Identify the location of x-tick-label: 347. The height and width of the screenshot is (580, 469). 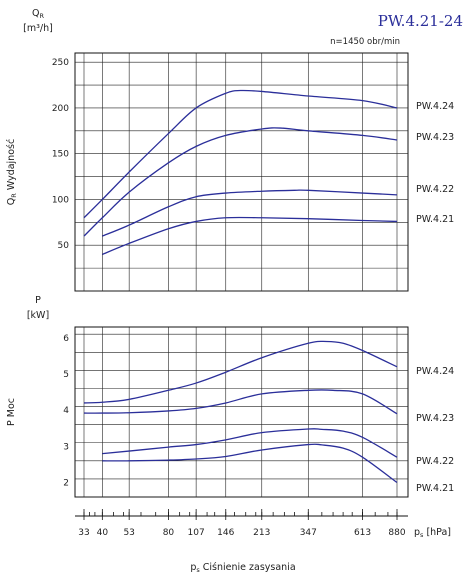
(308, 533).